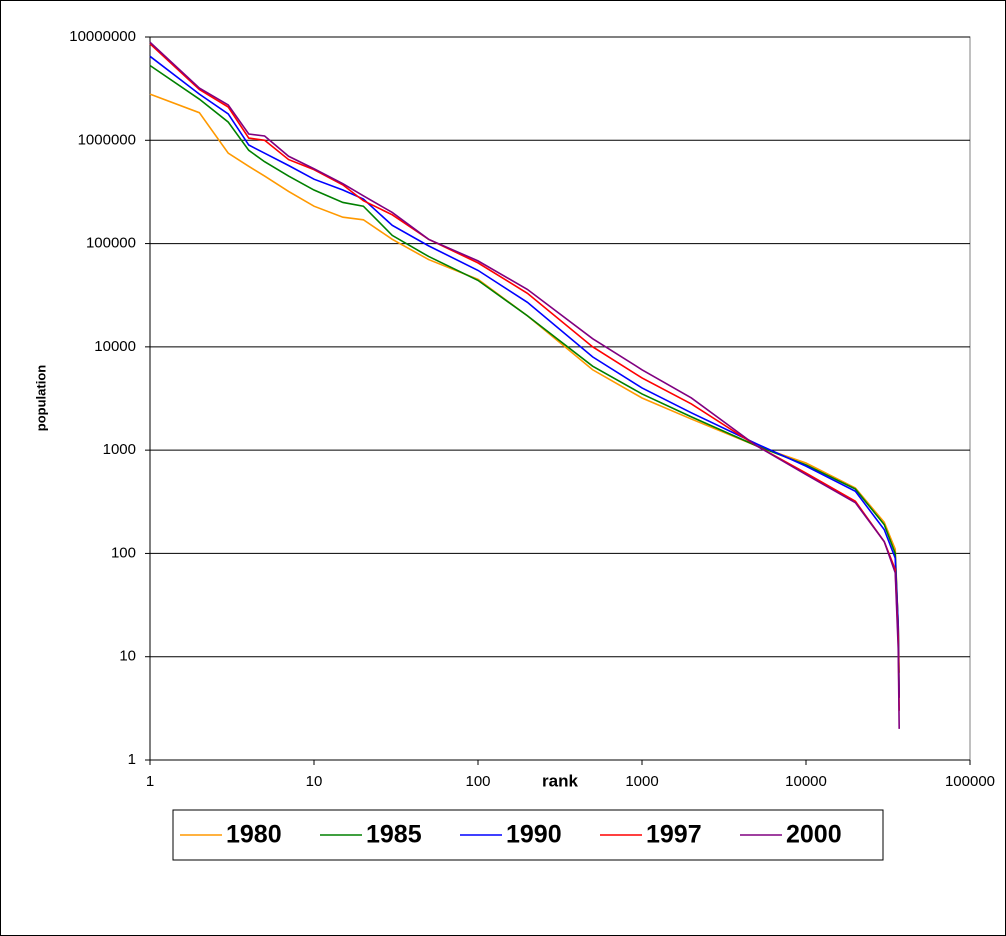 Image resolution: width=1006 pixels, height=936 pixels. I want to click on legend-label: 1985, so click(394, 835).